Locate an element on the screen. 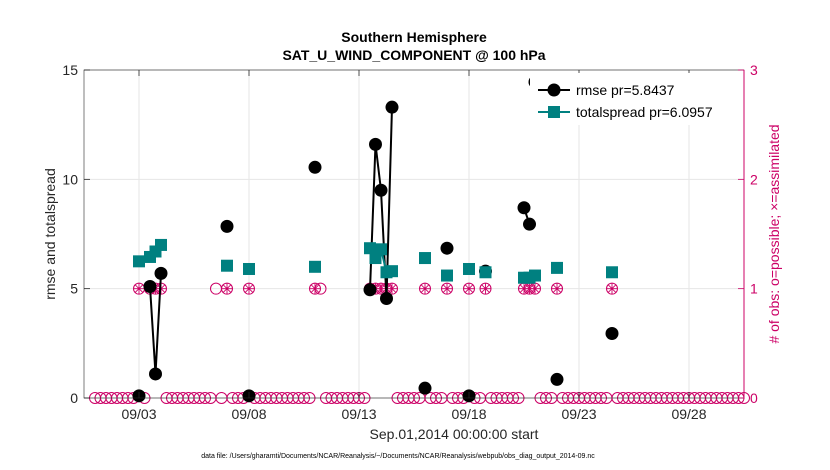 The width and height of the screenshot is (830, 470). y-axis-label: rmse and totalspread is located at coordinates (50, 234).